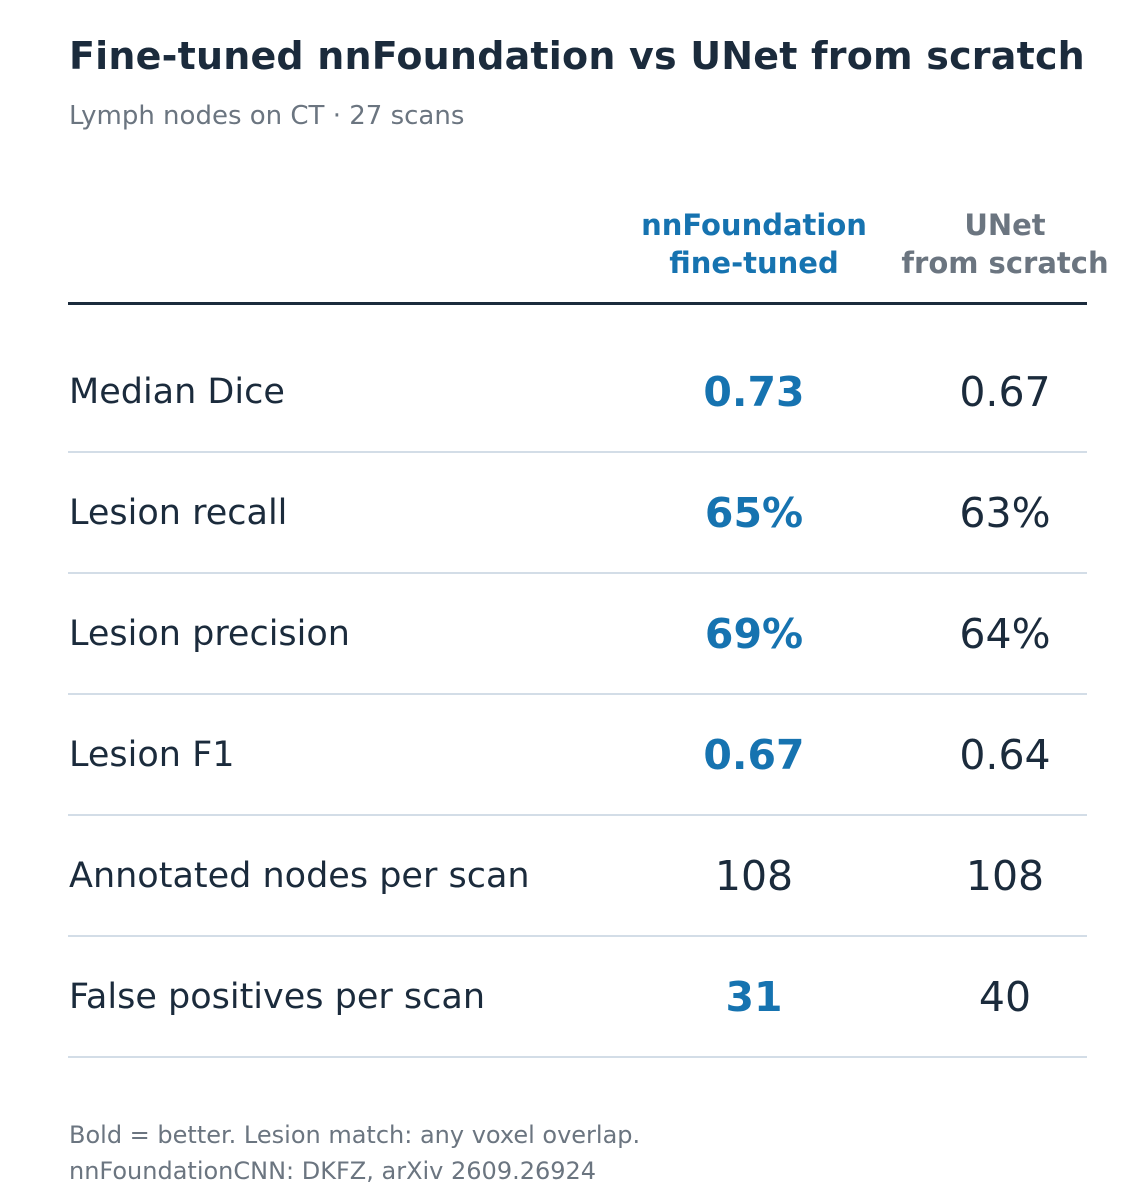 Image resolution: width=1143 pixels, height=1200 pixels. I want to click on table-row: Lesion recall 65% 63%, so click(577, 514).